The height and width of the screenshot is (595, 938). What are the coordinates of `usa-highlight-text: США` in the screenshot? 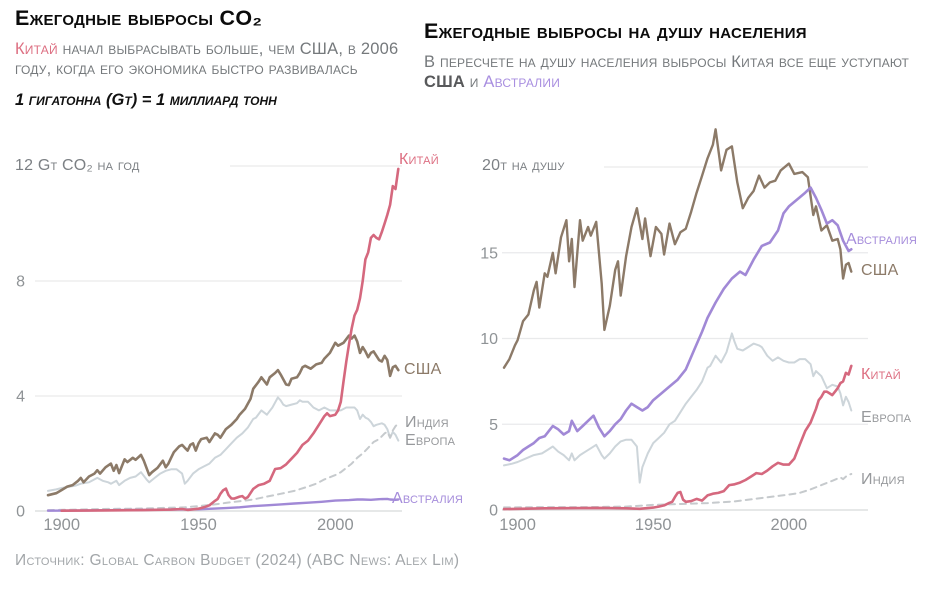 It's located at (445, 82).